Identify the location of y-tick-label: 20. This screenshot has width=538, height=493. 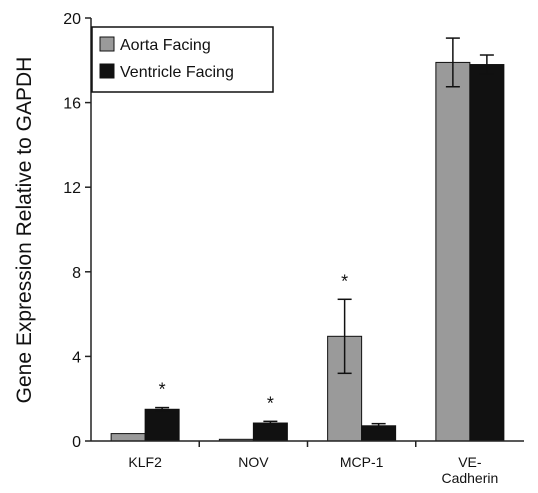
(72, 19).